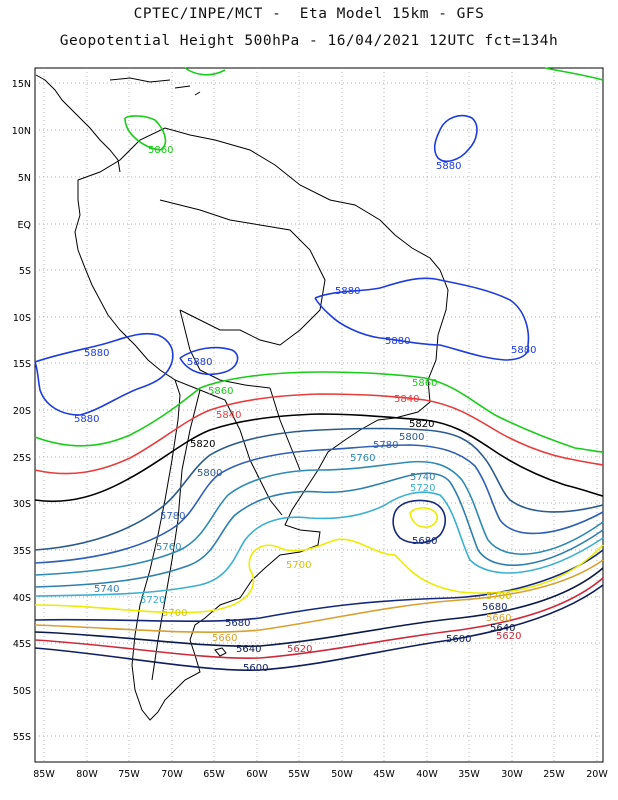 The width and height of the screenshot is (618, 800). Describe the element at coordinates (22, 458) in the screenshot. I see `lat-label: 25S` at that location.